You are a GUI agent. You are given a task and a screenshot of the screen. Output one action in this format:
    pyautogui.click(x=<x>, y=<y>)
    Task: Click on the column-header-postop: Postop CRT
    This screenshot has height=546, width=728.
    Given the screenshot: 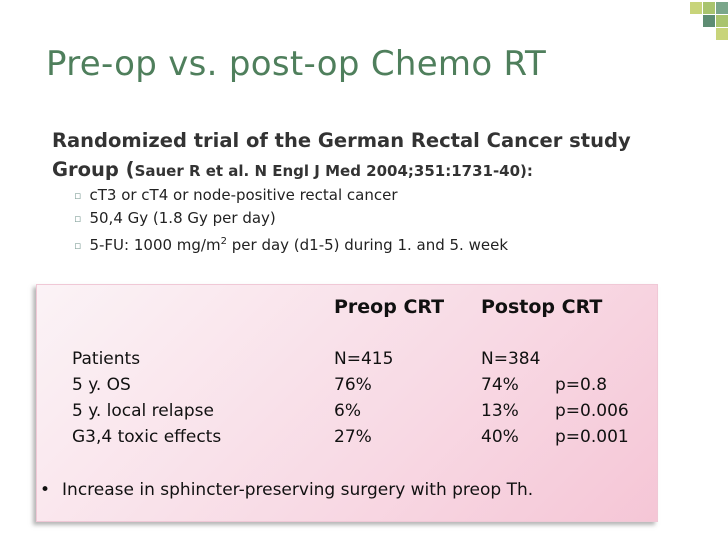 What is the action you would take?
    pyautogui.click(x=542, y=307)
    